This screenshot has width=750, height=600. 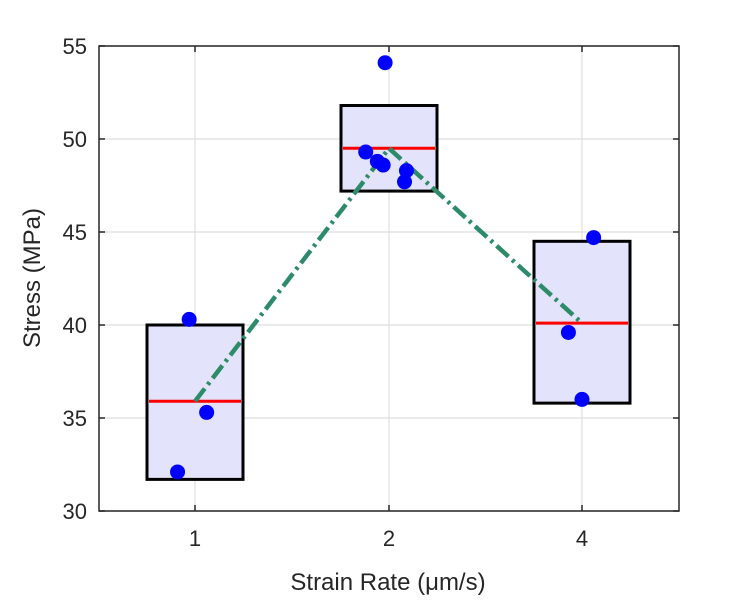 What do you see at coordinates (75, 139) in the screenshot?
I see `y-tick-label: 50` at bounding box center [75, 139].